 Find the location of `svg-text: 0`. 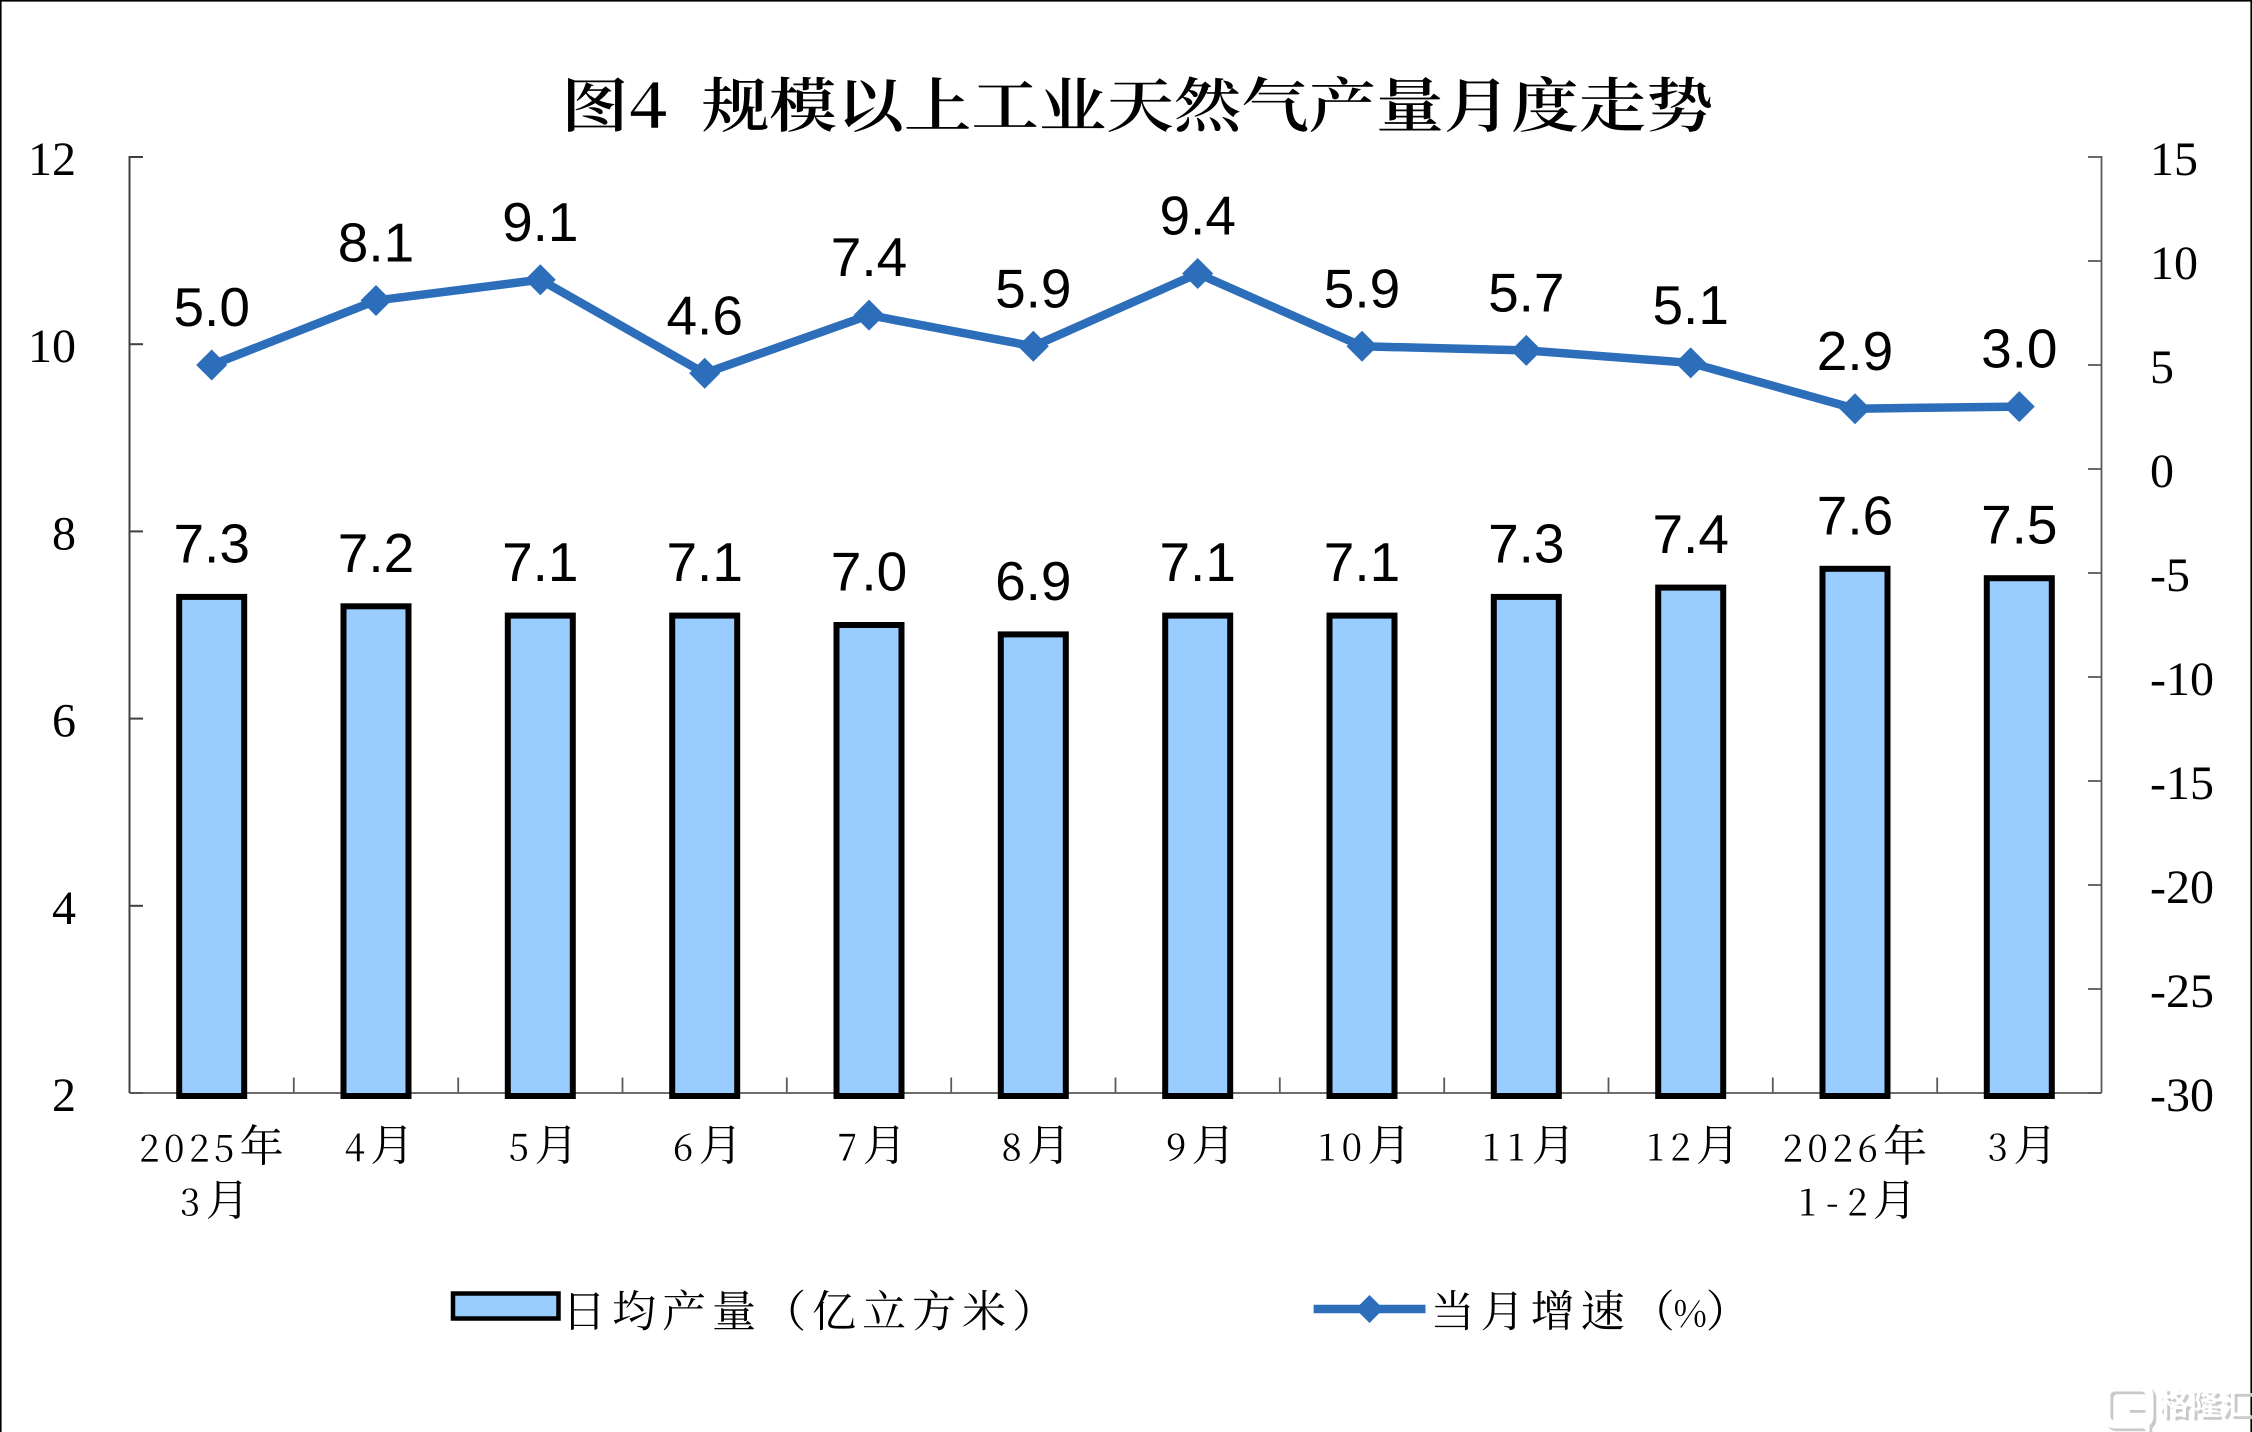

svg-text: 0 is located at coordinates (2162, 471).